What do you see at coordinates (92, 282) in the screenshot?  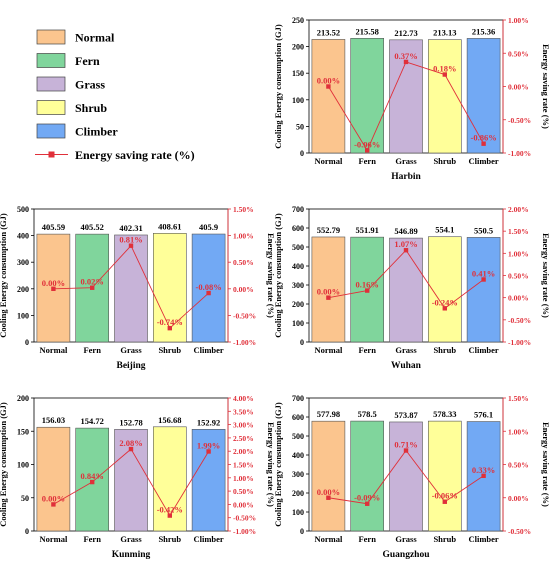 I see `rate-label: 0.02%` at bounding box center [92, 282].